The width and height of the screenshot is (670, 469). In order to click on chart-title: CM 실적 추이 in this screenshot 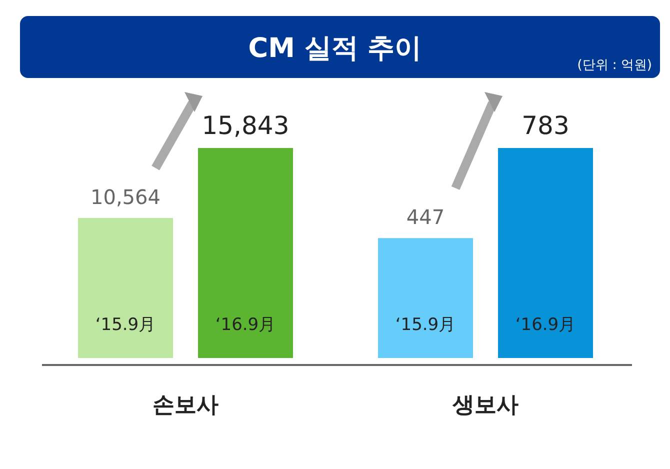, I will do `click(335, 48)`.